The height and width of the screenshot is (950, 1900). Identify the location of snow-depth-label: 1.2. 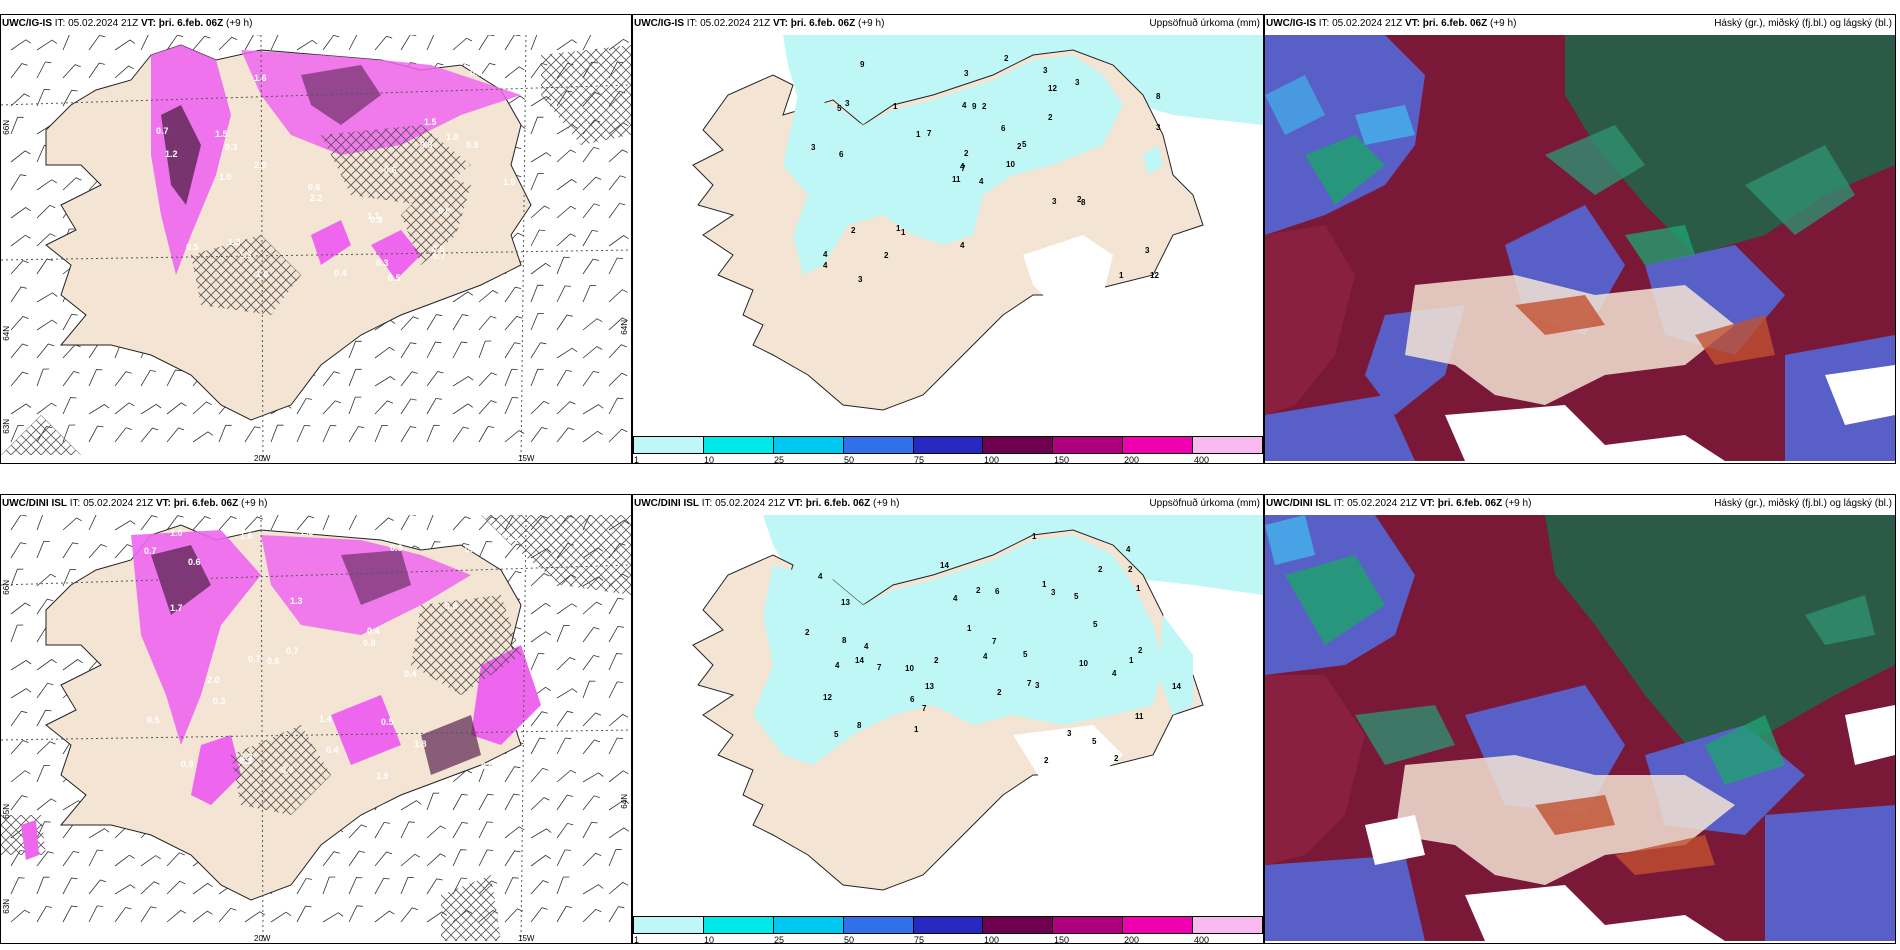
(171, 154).